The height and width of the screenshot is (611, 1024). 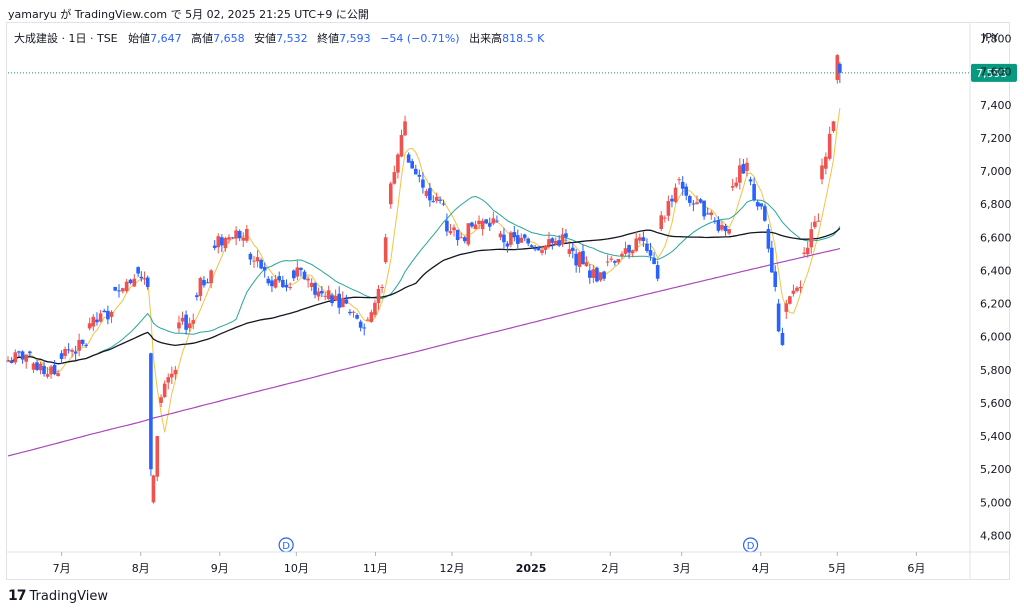 What do you see at coordinates (265, 38) in the screenshot?
I see `low-label: 安値` at bounding box center [265, 38].